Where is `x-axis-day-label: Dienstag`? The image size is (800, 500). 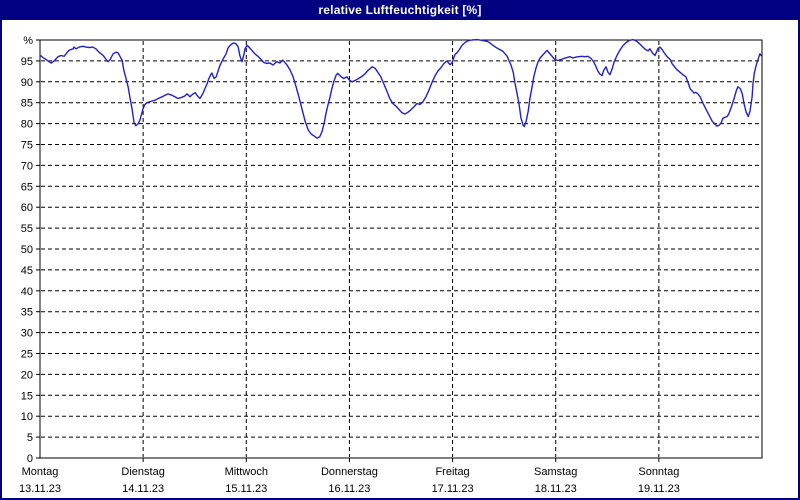 x-axis-day-label: Dienstag is located at coordinates (142, 472).